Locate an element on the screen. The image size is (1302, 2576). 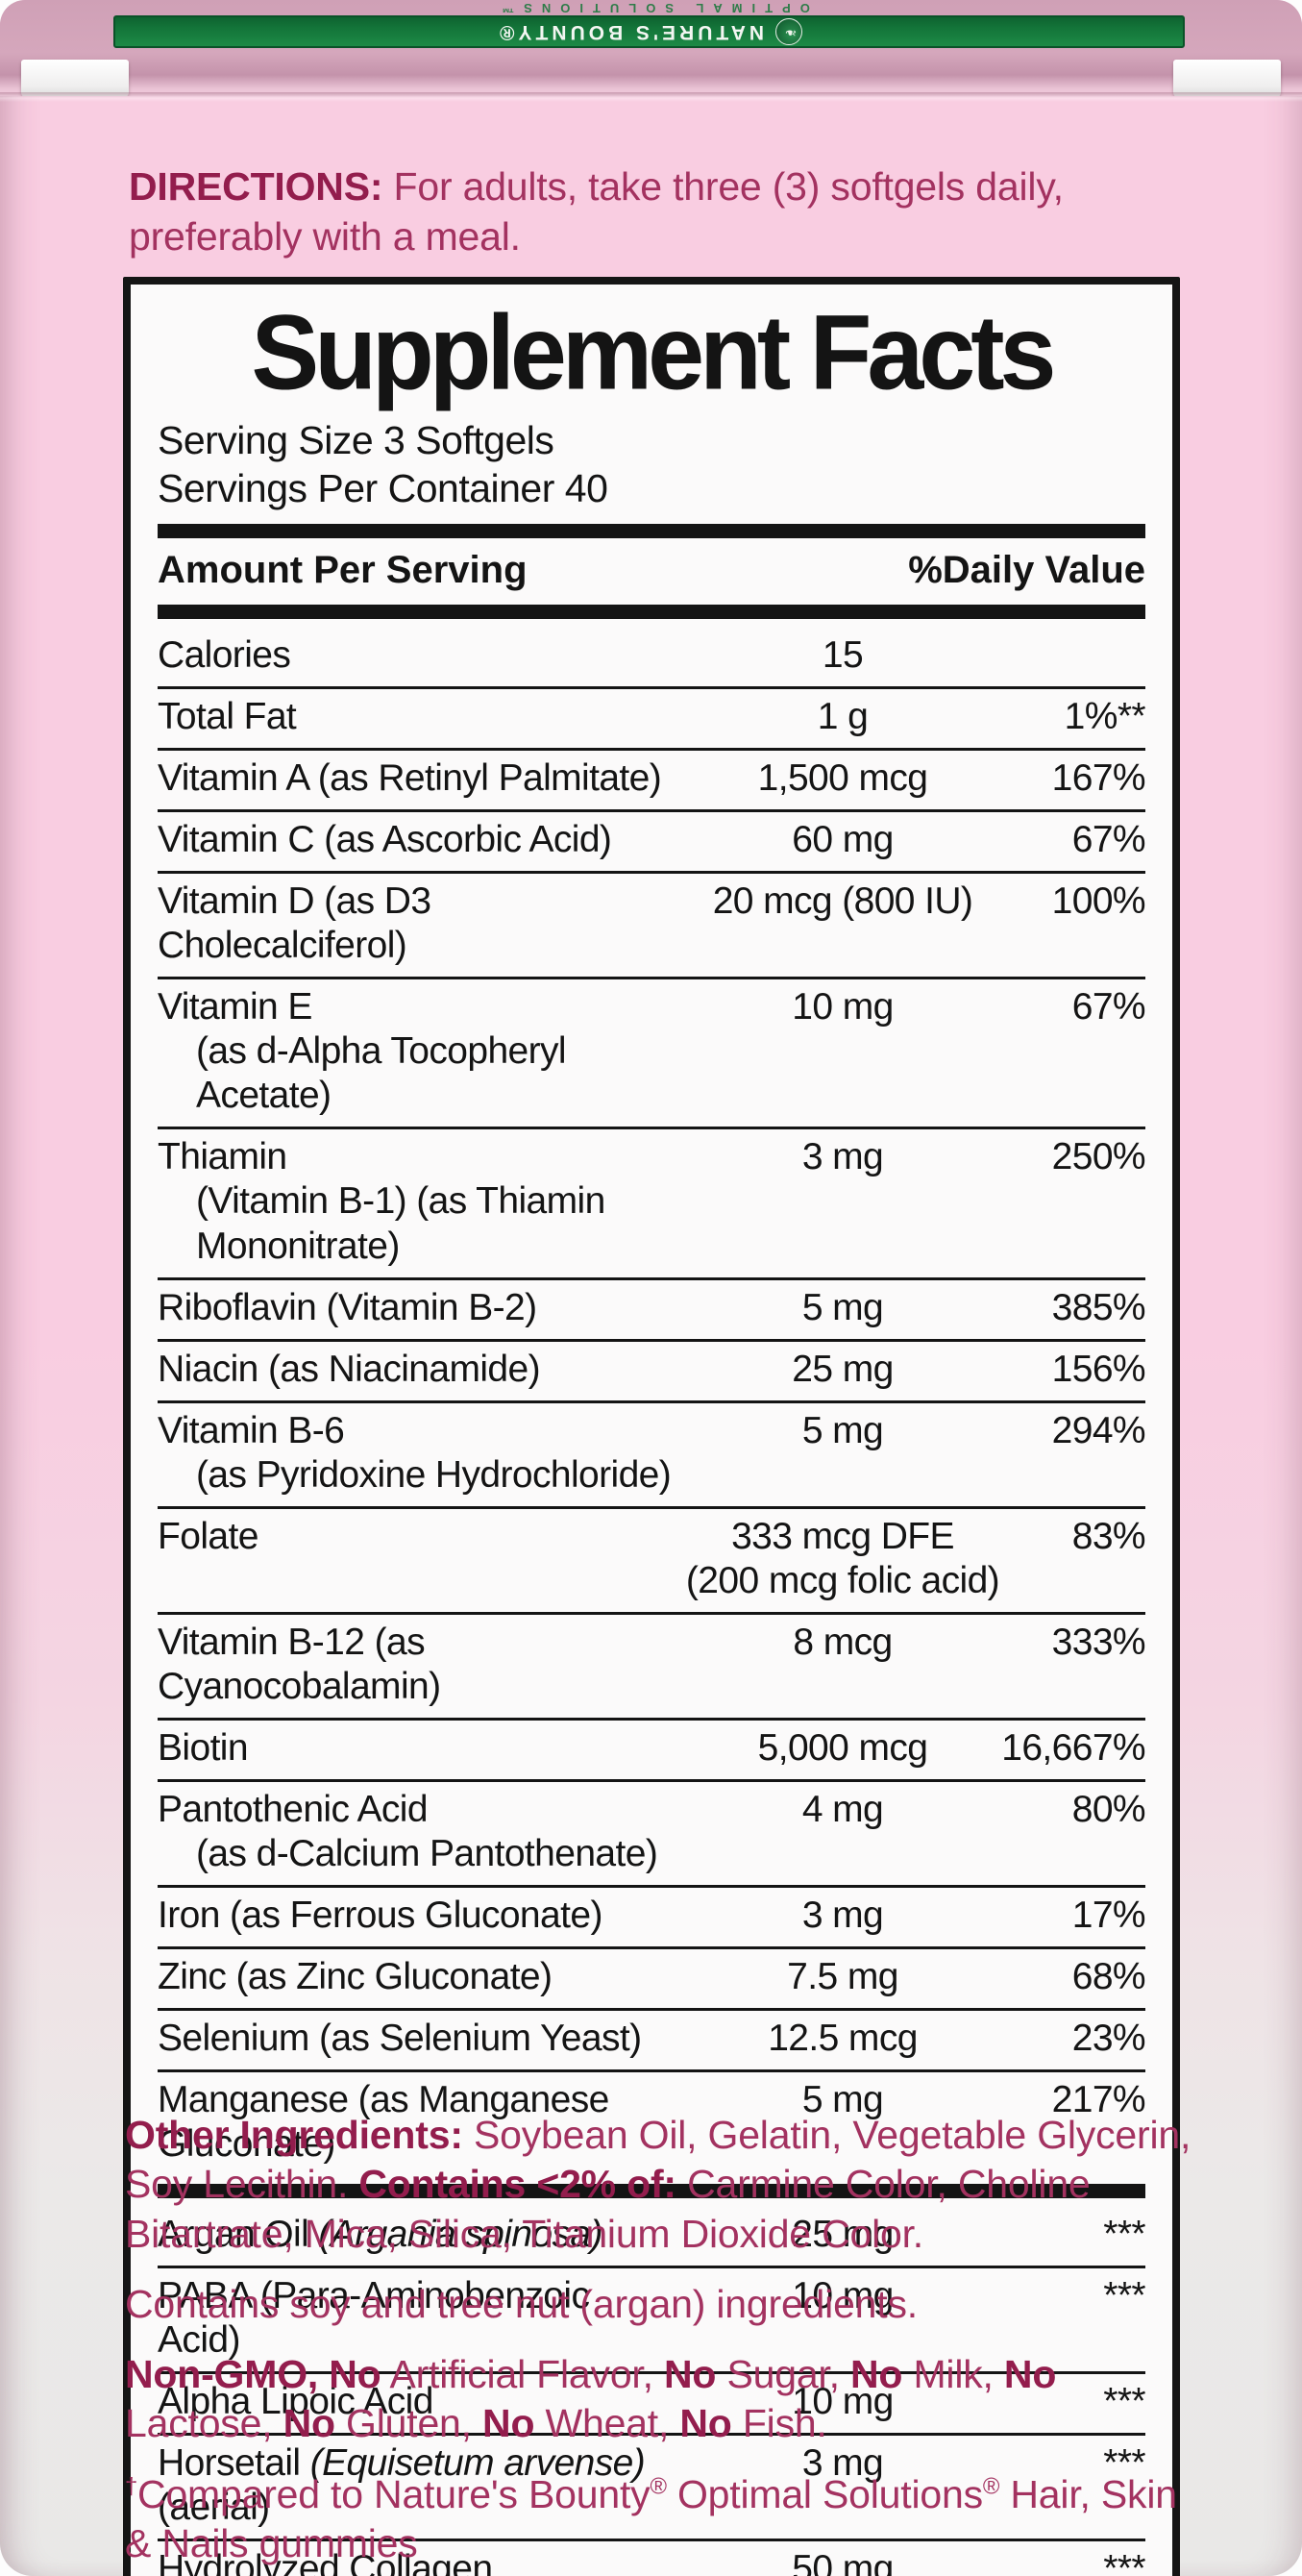
nutrient-row: Alpha Lipoic Acid 10 mg *** is located at coordinates (652, 2402).